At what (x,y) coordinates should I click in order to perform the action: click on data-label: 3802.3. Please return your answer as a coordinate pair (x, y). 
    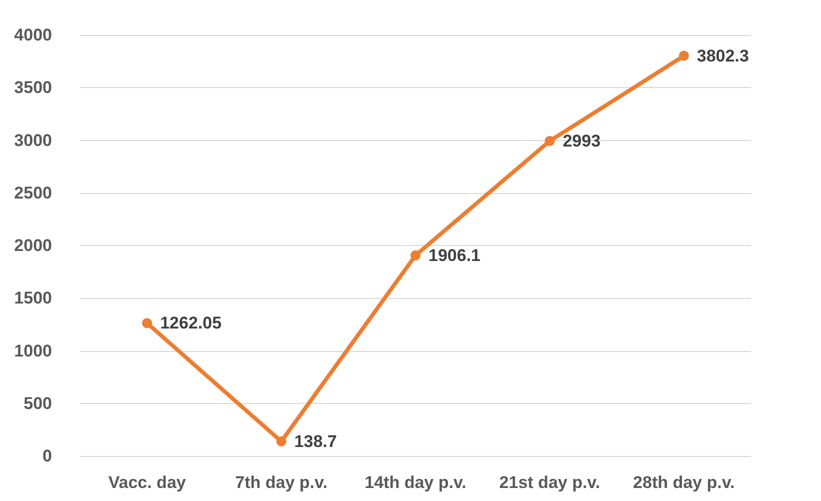
    Looking at the image, I should click on (722, 56).